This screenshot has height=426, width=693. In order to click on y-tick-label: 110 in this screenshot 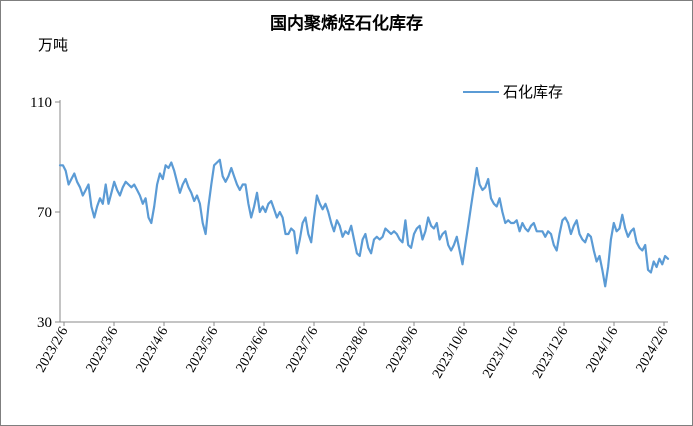, I will do `click(41, 103)`.